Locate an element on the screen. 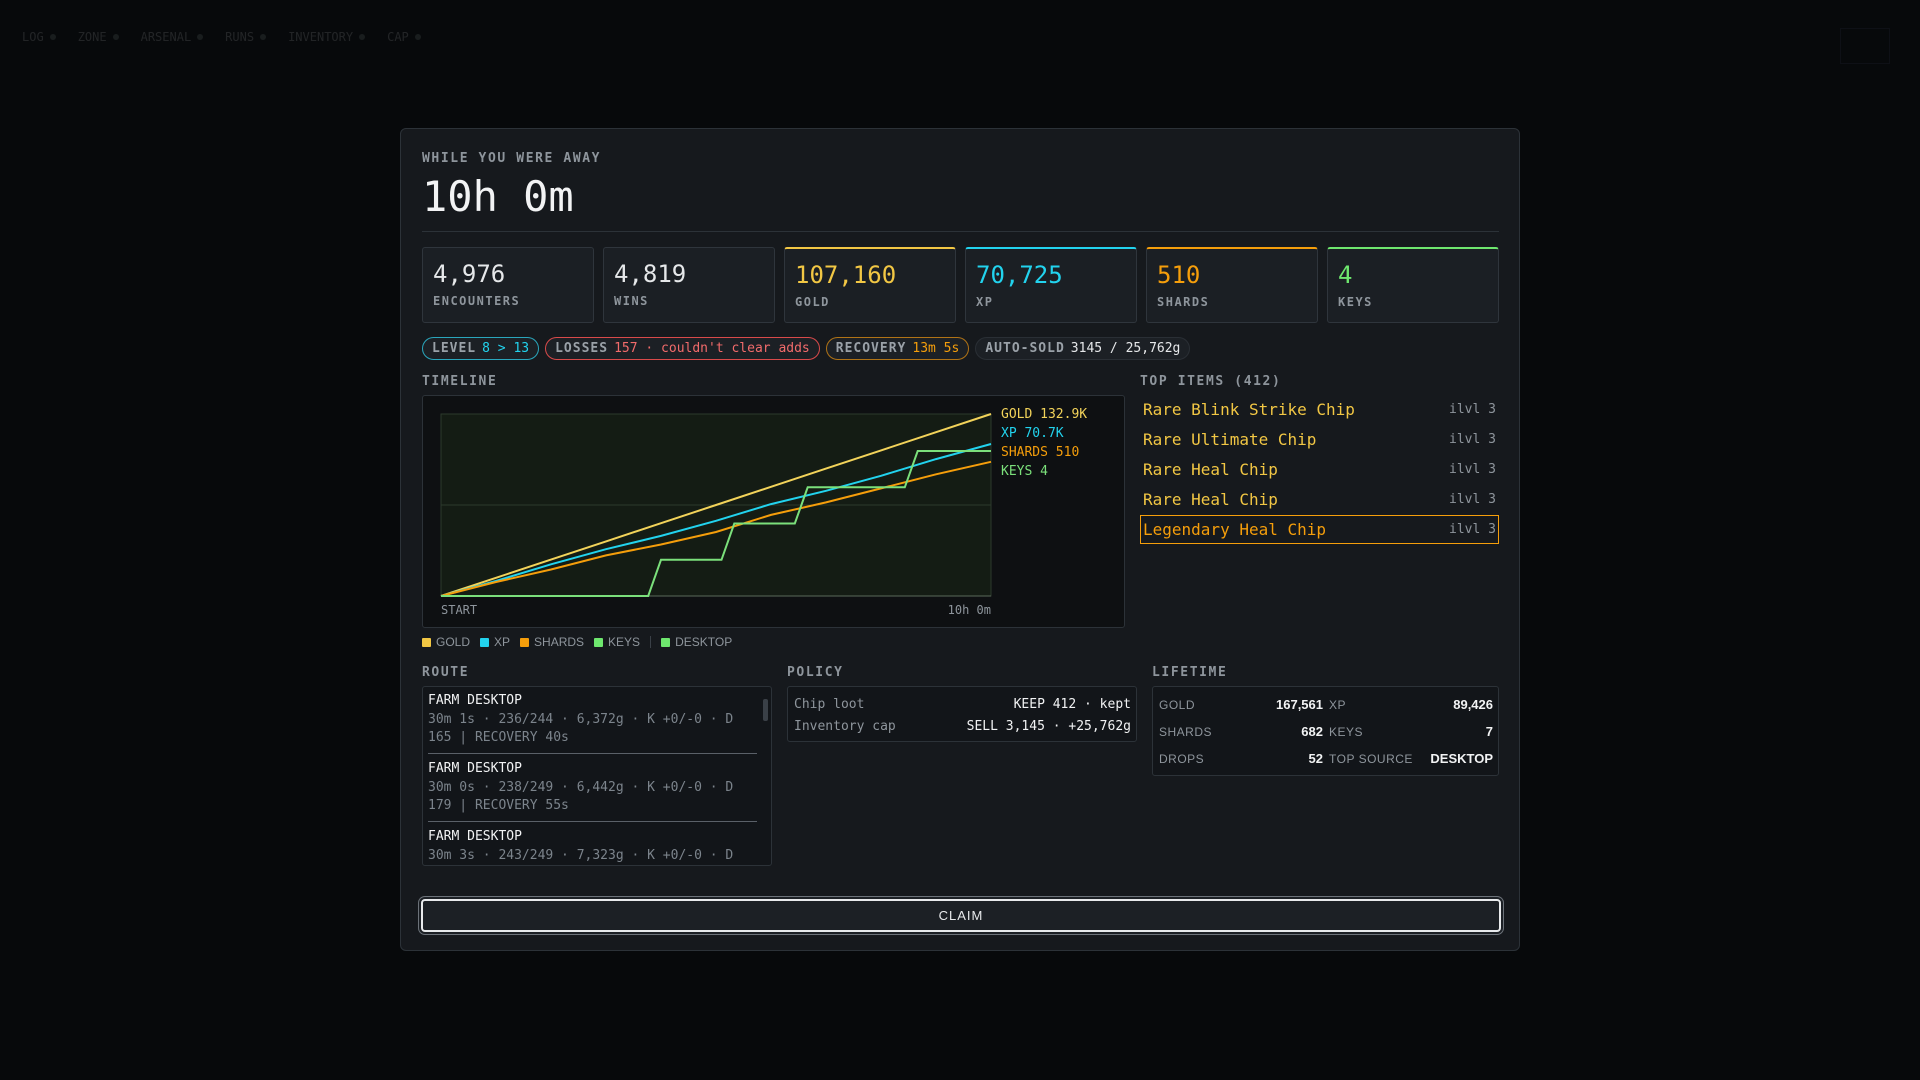  stat-label: XP is located at coordinates (985, 302).